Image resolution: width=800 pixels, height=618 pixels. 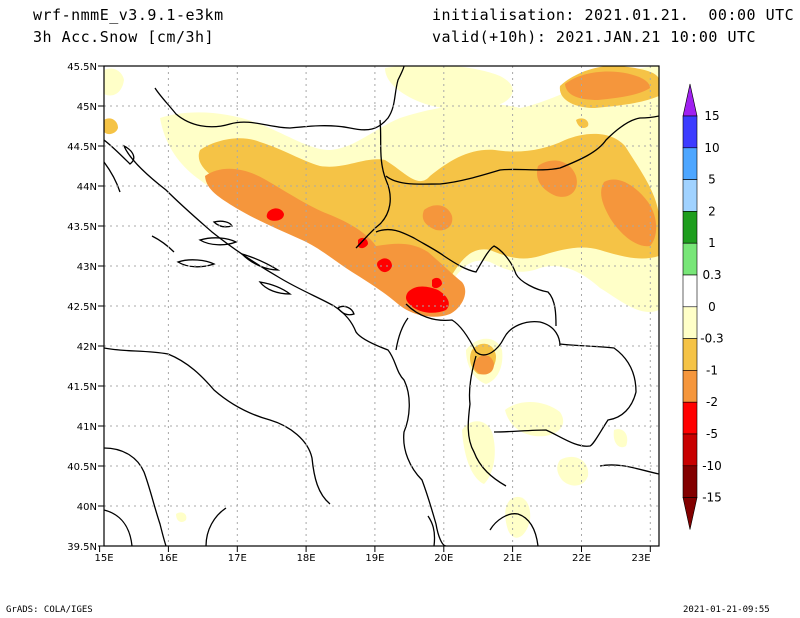 What do you see at coordinates (49, 610) in the screenshot?
I see `grads-credit: GrADS: COLA/IGES` at bounding box center [49, 610].